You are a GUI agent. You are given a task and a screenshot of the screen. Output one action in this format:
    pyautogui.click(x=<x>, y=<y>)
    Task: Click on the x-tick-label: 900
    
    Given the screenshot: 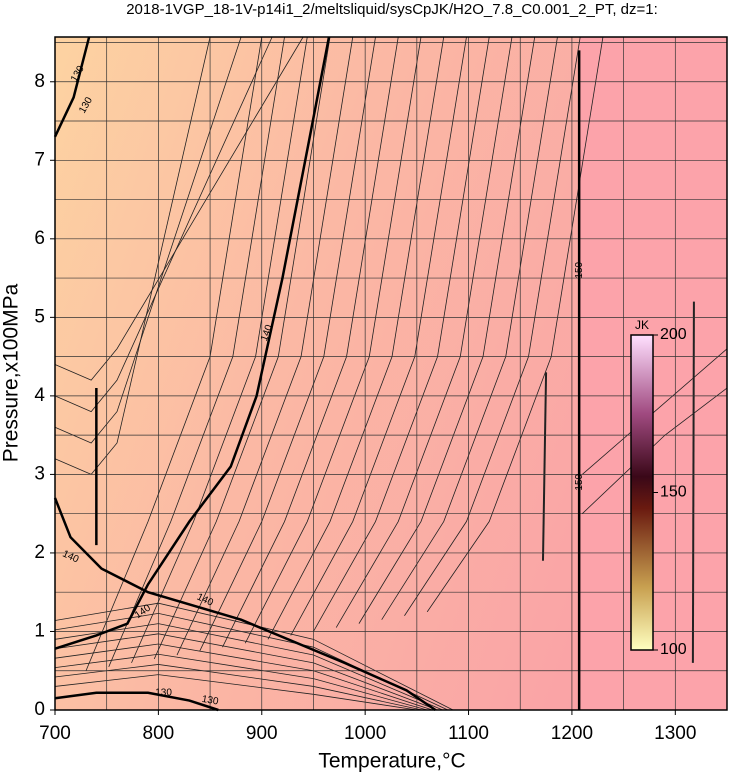 What is the action you would take?
    pyautogui.click(x=262, y=733)
    